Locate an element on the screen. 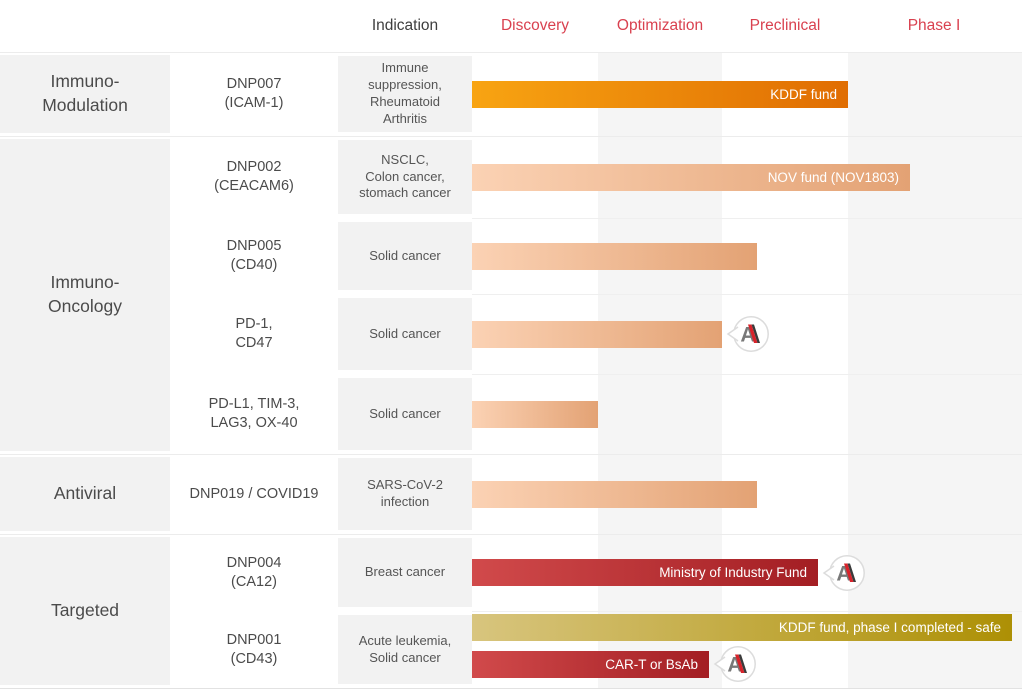 The image size is (1022, 700). indication-column-header: Indication is located at coordinates (405, 25).